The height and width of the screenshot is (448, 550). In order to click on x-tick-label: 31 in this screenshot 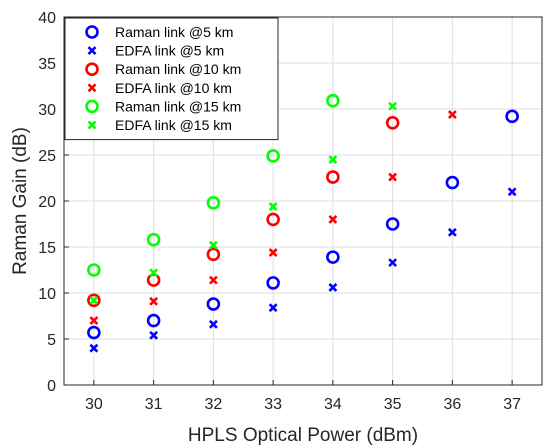, I will do `click(154, 404)`.